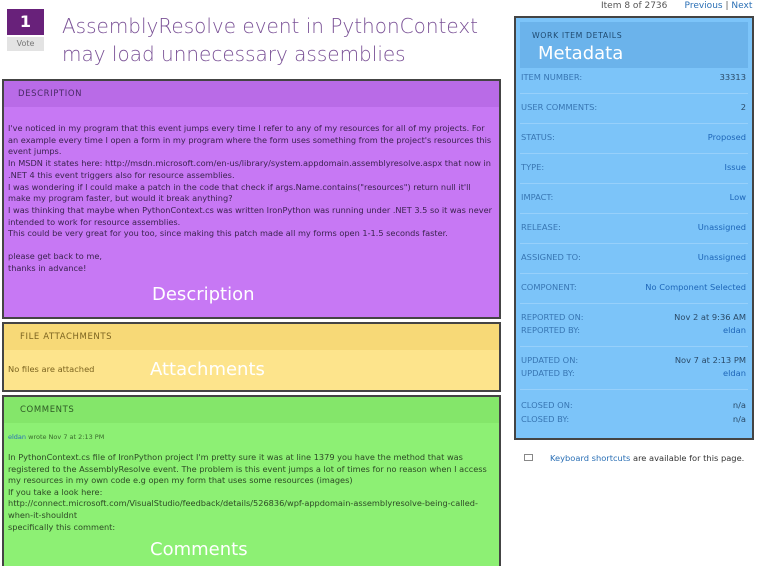 The height and width of the screenshot is (566, 758). Describe the element at coordinates (199, 549) in the screenshot. I see `comments-overlay-label: Comments` at that location.